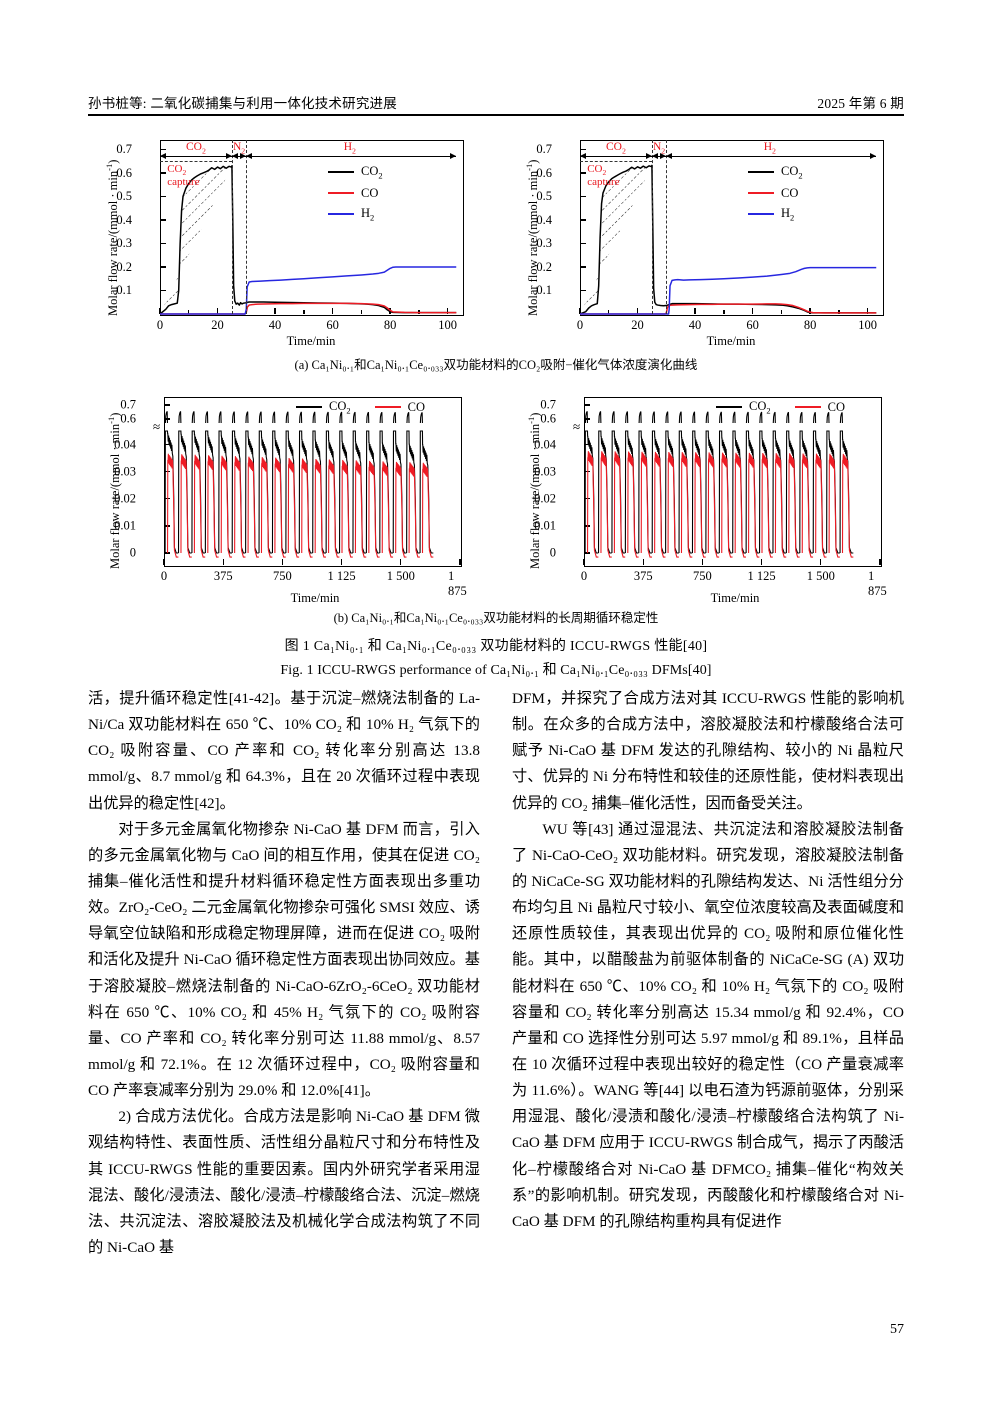 The width and height of the screenshot is (992, 1403). Describe the element at coordinates (124, 196) in the screenshot. I see `y-tick-label: 0.5` at that location.